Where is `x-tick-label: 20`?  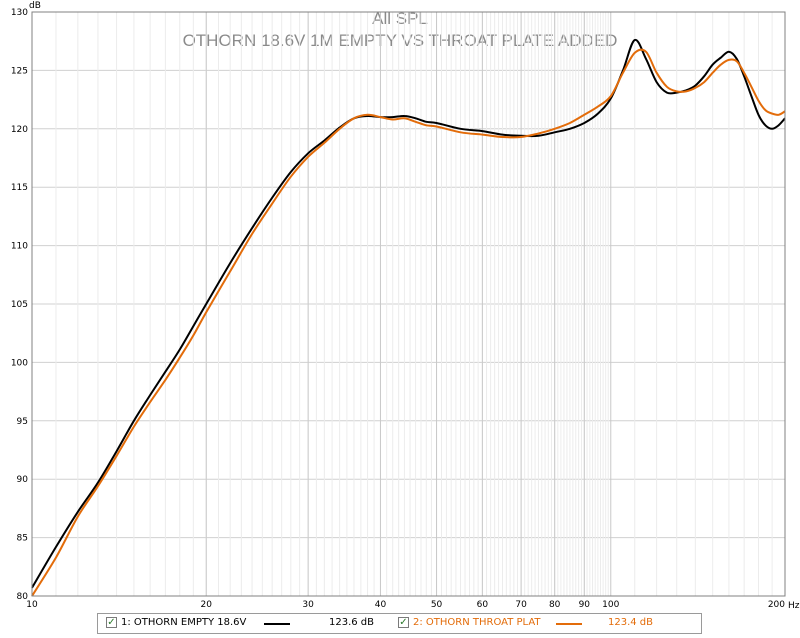
x-tick-label: 20 is located at coordinates (207, 605).